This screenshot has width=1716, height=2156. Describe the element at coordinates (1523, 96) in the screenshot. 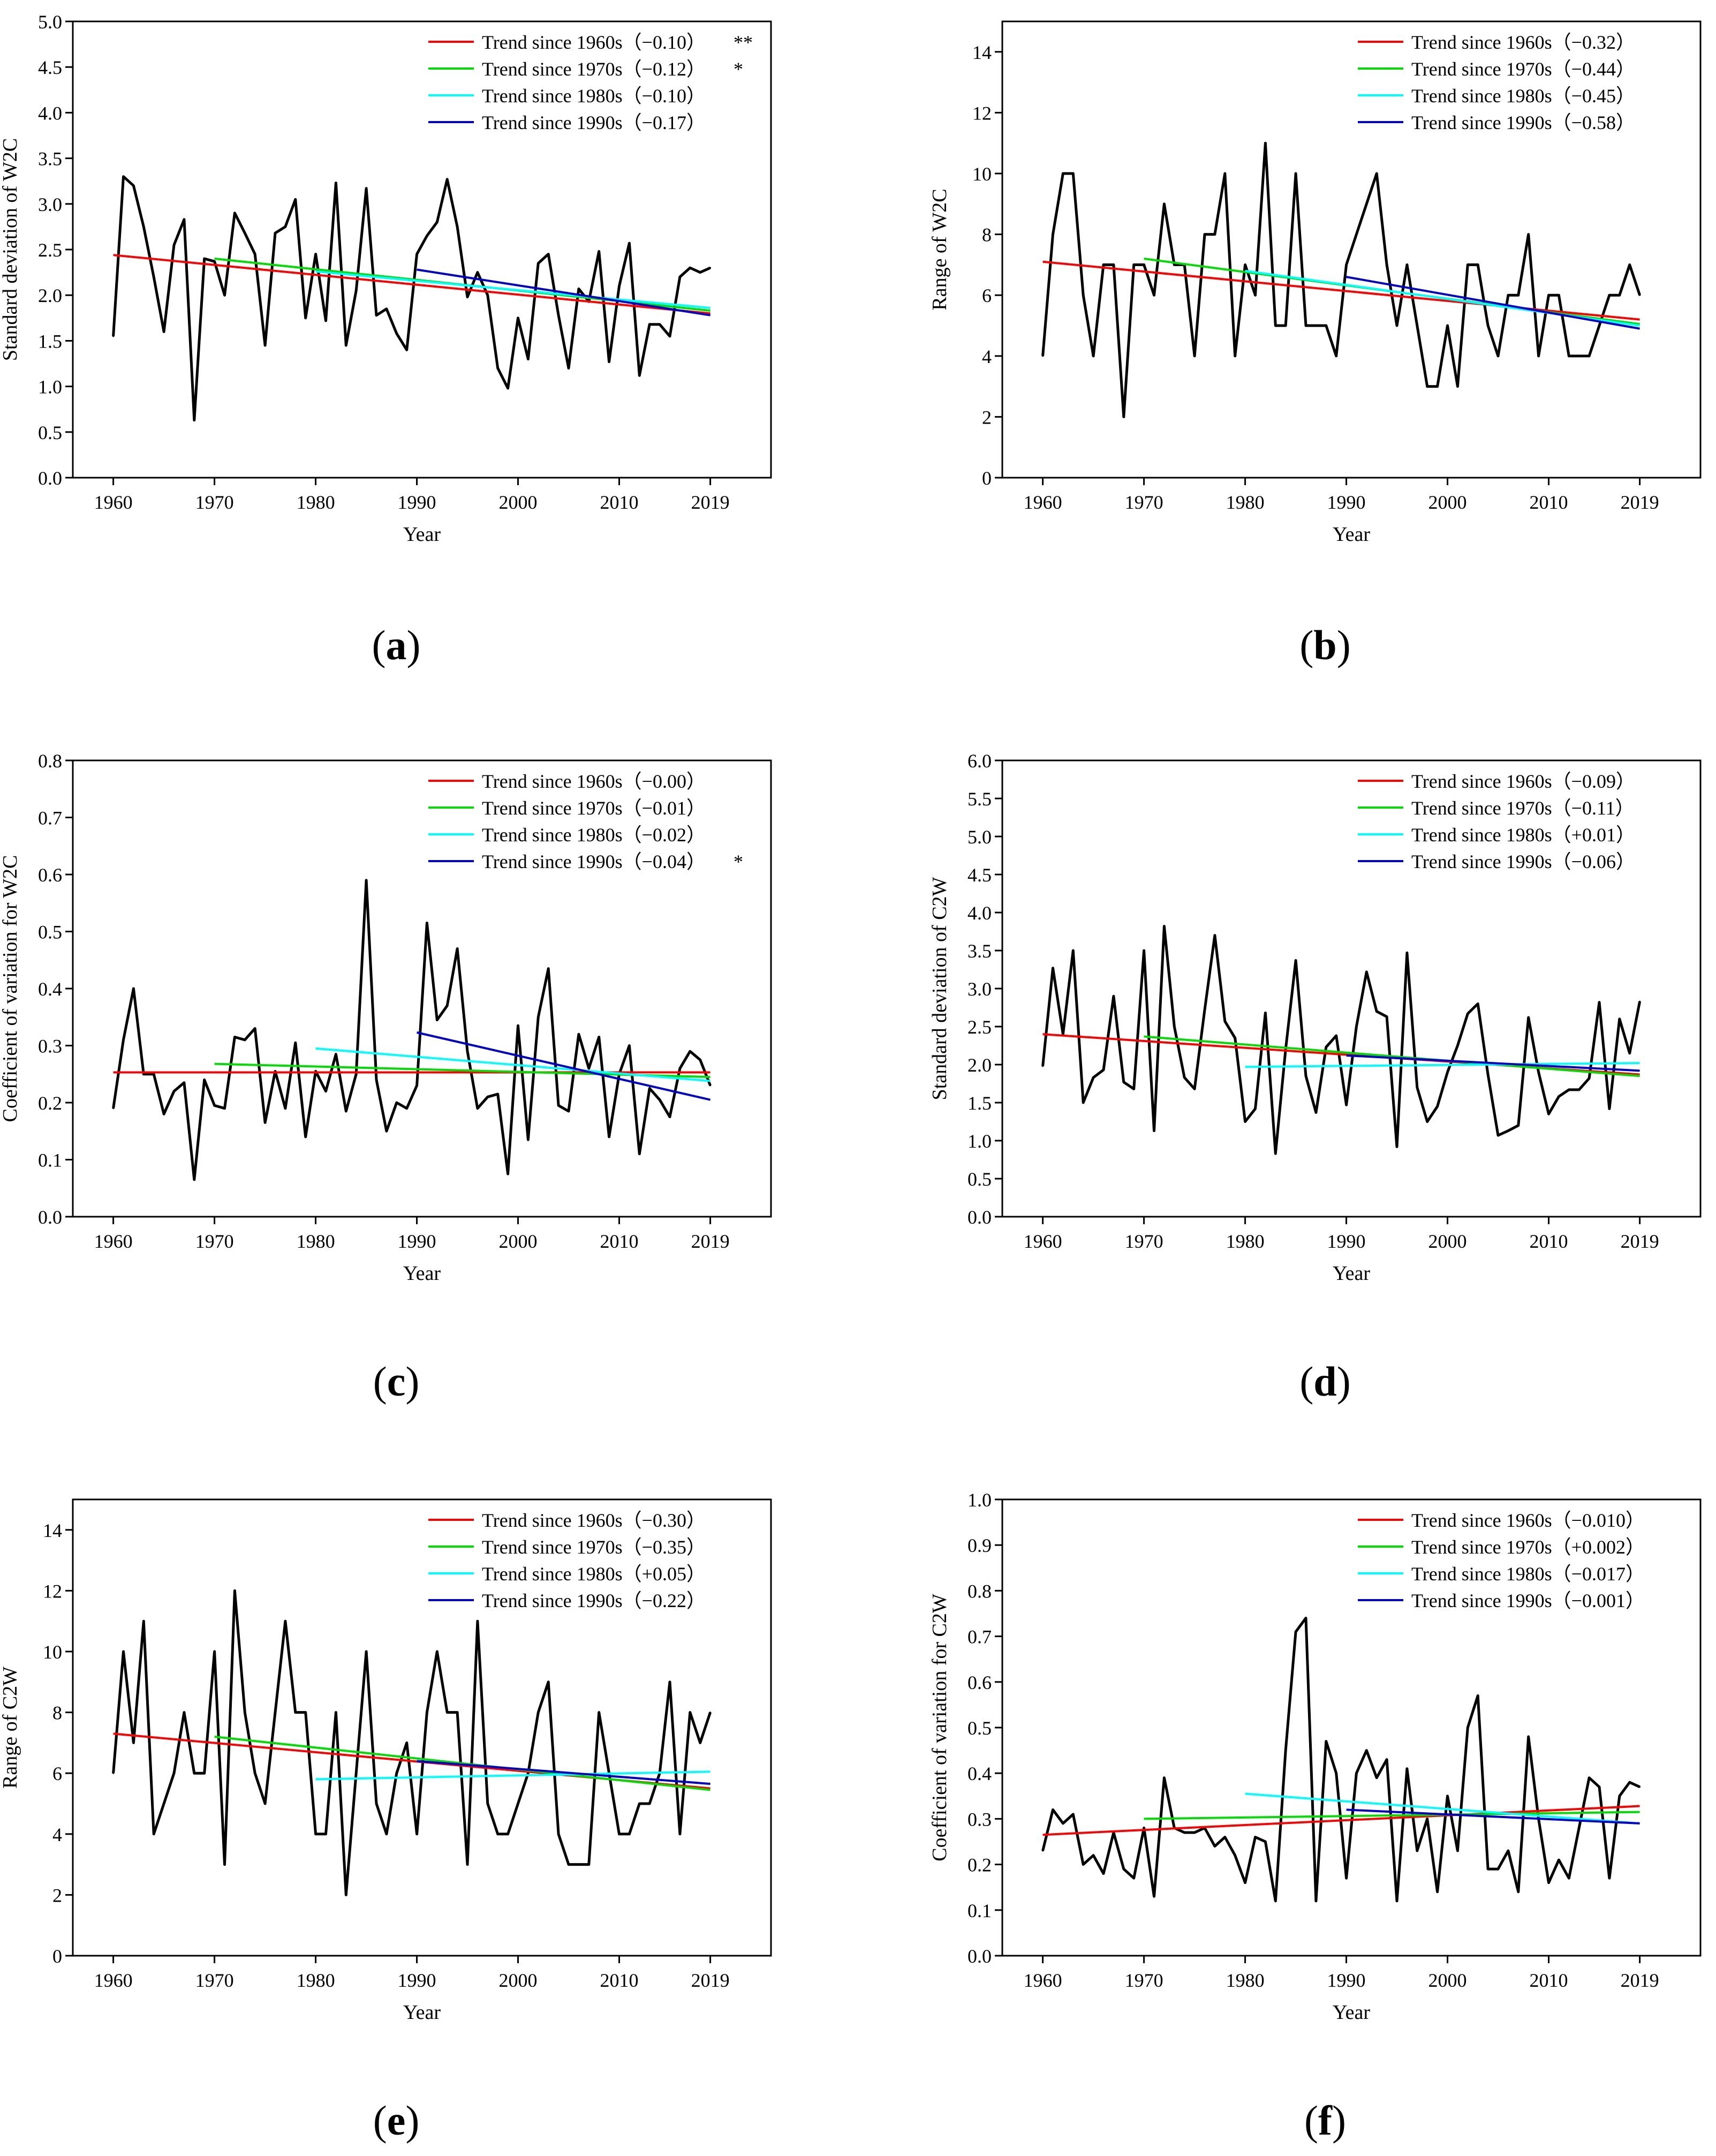

I see `legend-label-3: Trend since 1980s（−0.45）` at that location.